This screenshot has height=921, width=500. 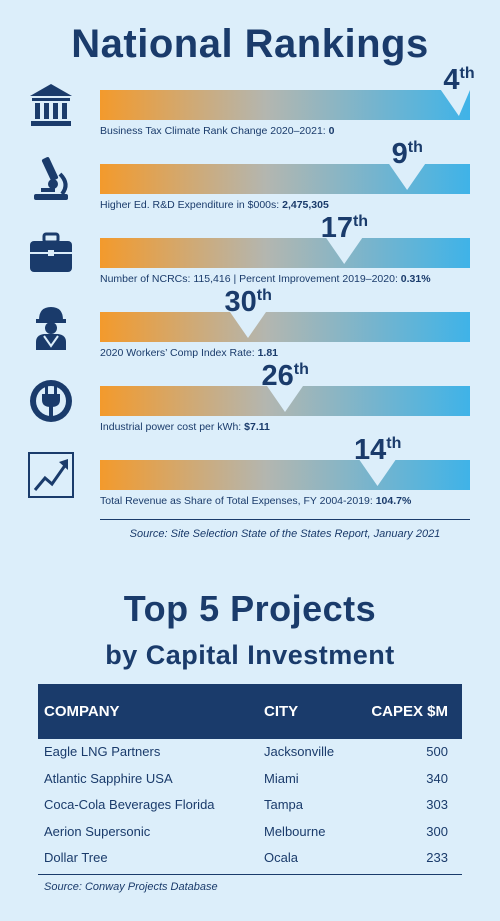 What do you see at coordinates (97, 831) in the screenshot?
I see `cell-company: Aerion Supersonic` at bounding box center [97, 831].